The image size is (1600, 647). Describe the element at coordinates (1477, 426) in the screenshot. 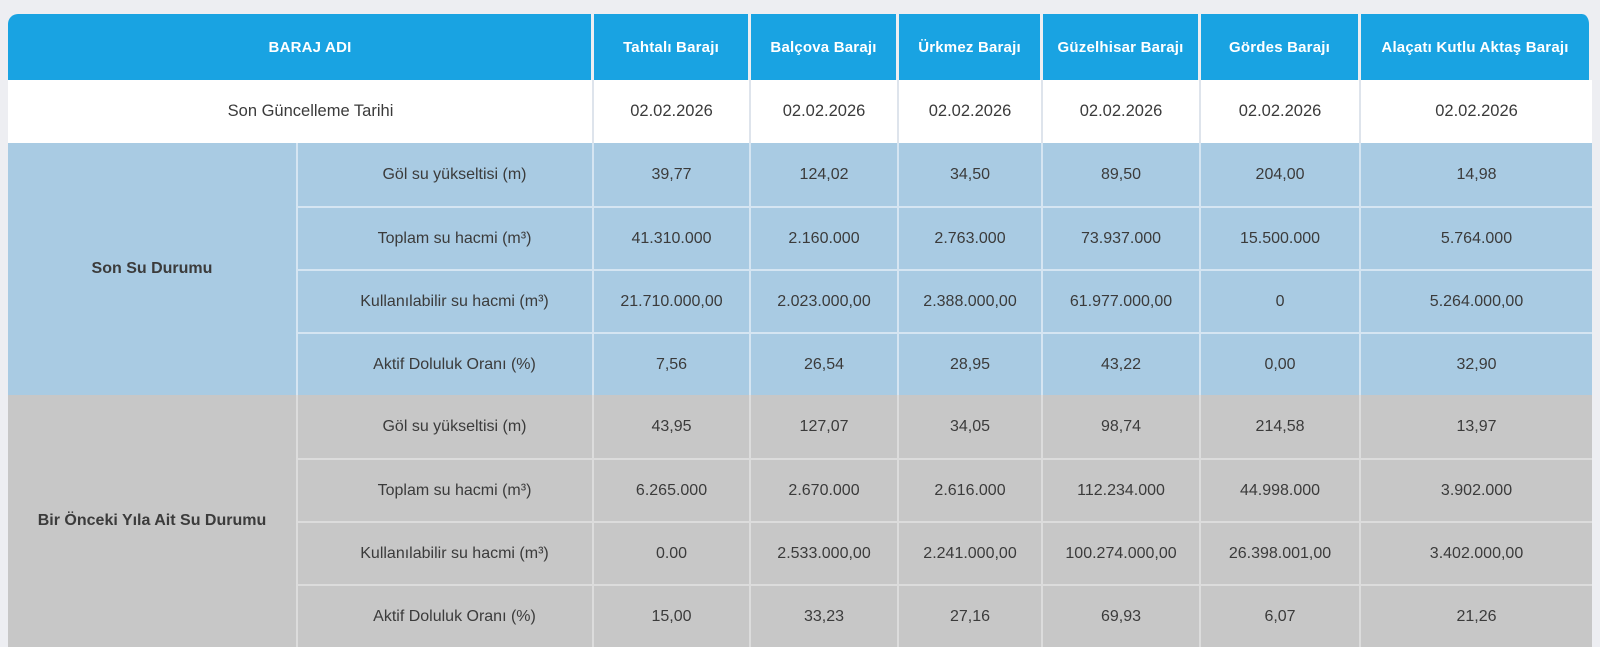

I see `cell-value: 13,97` at that location.